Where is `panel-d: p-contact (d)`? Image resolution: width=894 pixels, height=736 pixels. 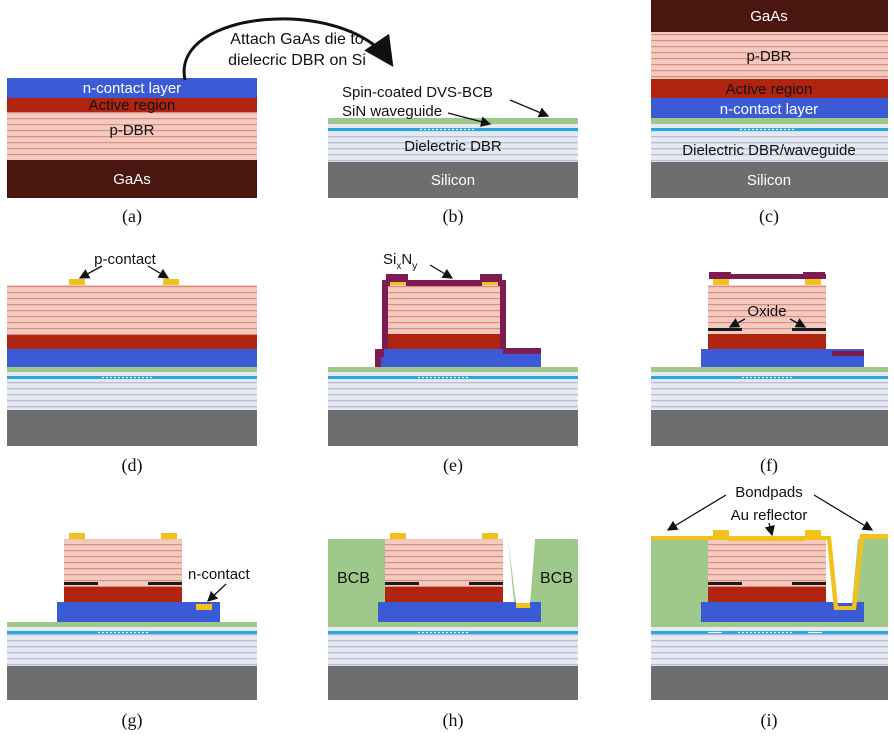 panel-d: p-contact (d) is located at coordinates (132, 363).